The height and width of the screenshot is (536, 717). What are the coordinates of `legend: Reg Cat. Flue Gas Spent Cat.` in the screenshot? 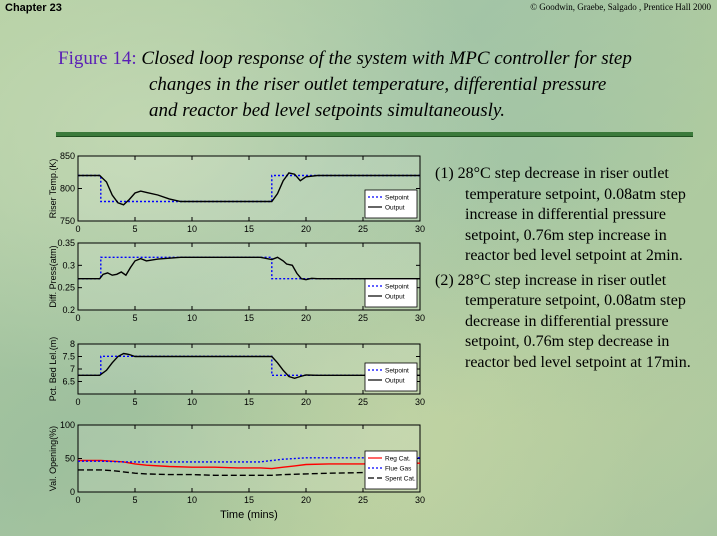 It's located at (391, 470).